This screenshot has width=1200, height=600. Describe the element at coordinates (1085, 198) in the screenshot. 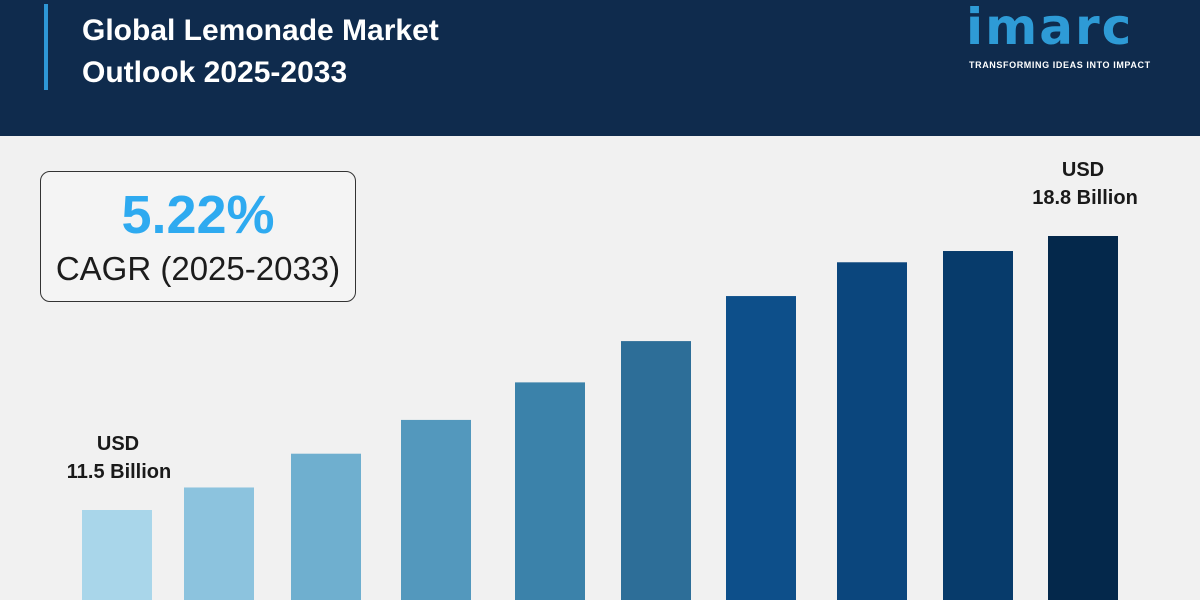

I see `bar-annotation-value: 18.8 Billion` at that location.